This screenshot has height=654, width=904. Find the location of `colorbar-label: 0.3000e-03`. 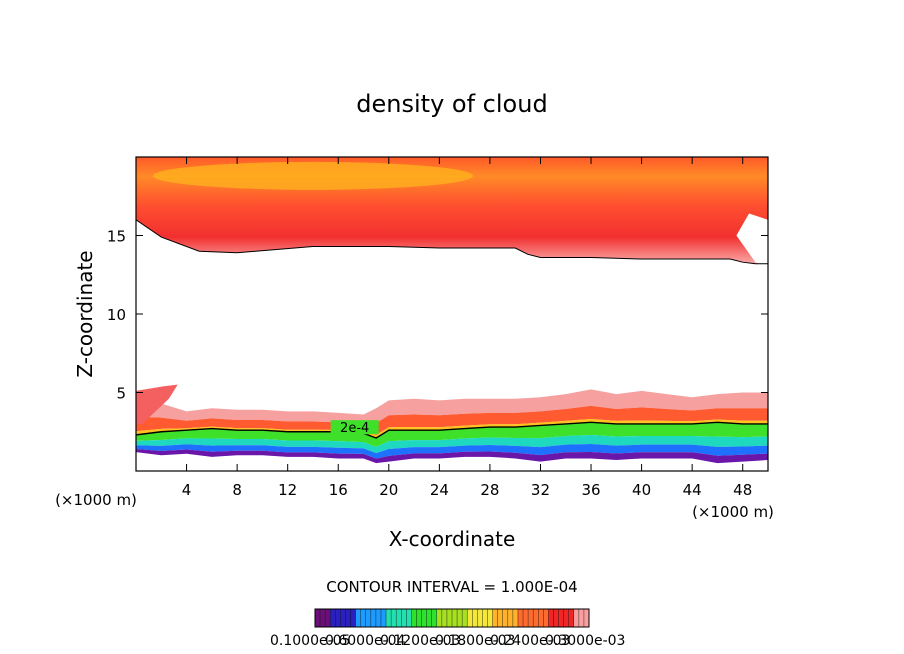

colorbar-label: 0.3000e-03 is located at coordinates (585, 641).